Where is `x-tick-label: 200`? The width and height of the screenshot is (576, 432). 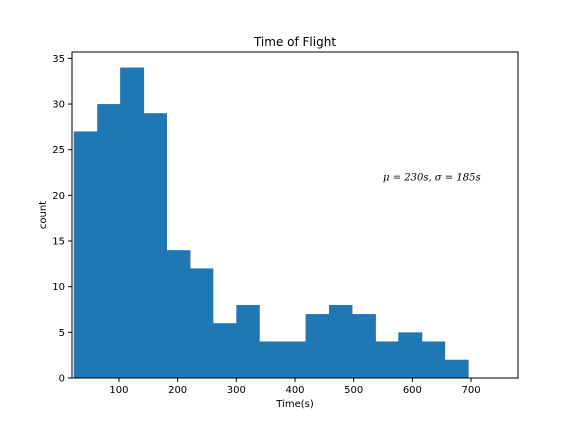
x-tick-label: 200 is located at coordinates (177, 390).